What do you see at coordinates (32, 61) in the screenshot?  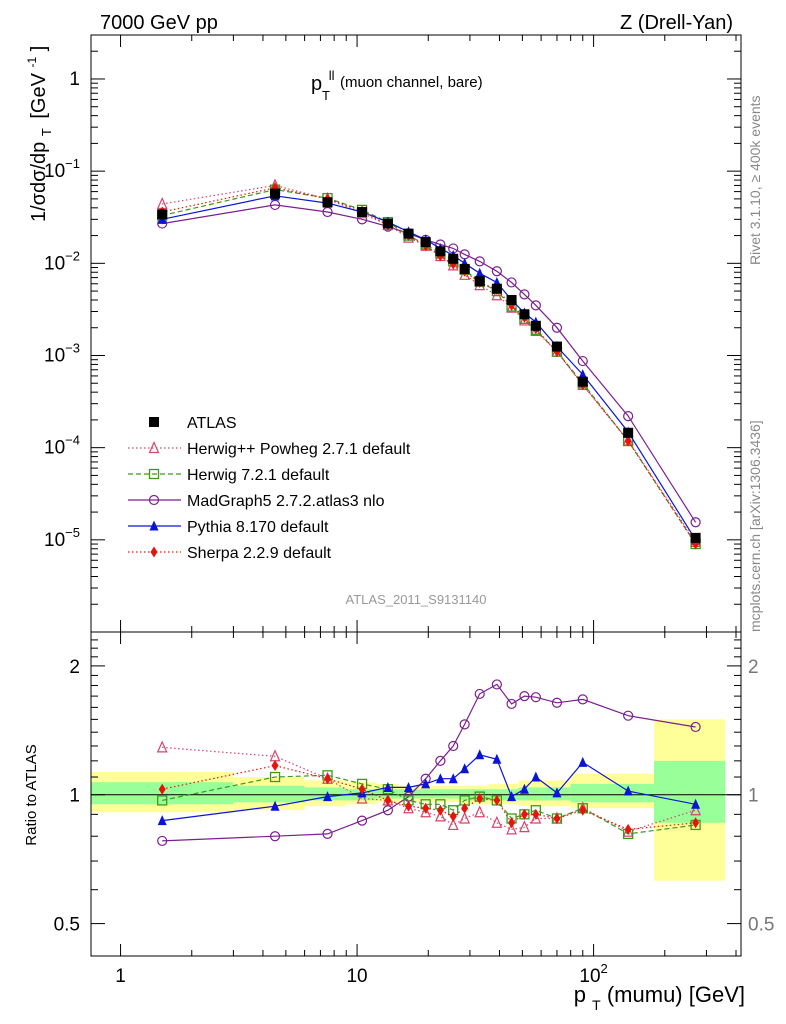 I see `main-y-axis-label-unit-sup: -1` at bounding box center [32, 61].